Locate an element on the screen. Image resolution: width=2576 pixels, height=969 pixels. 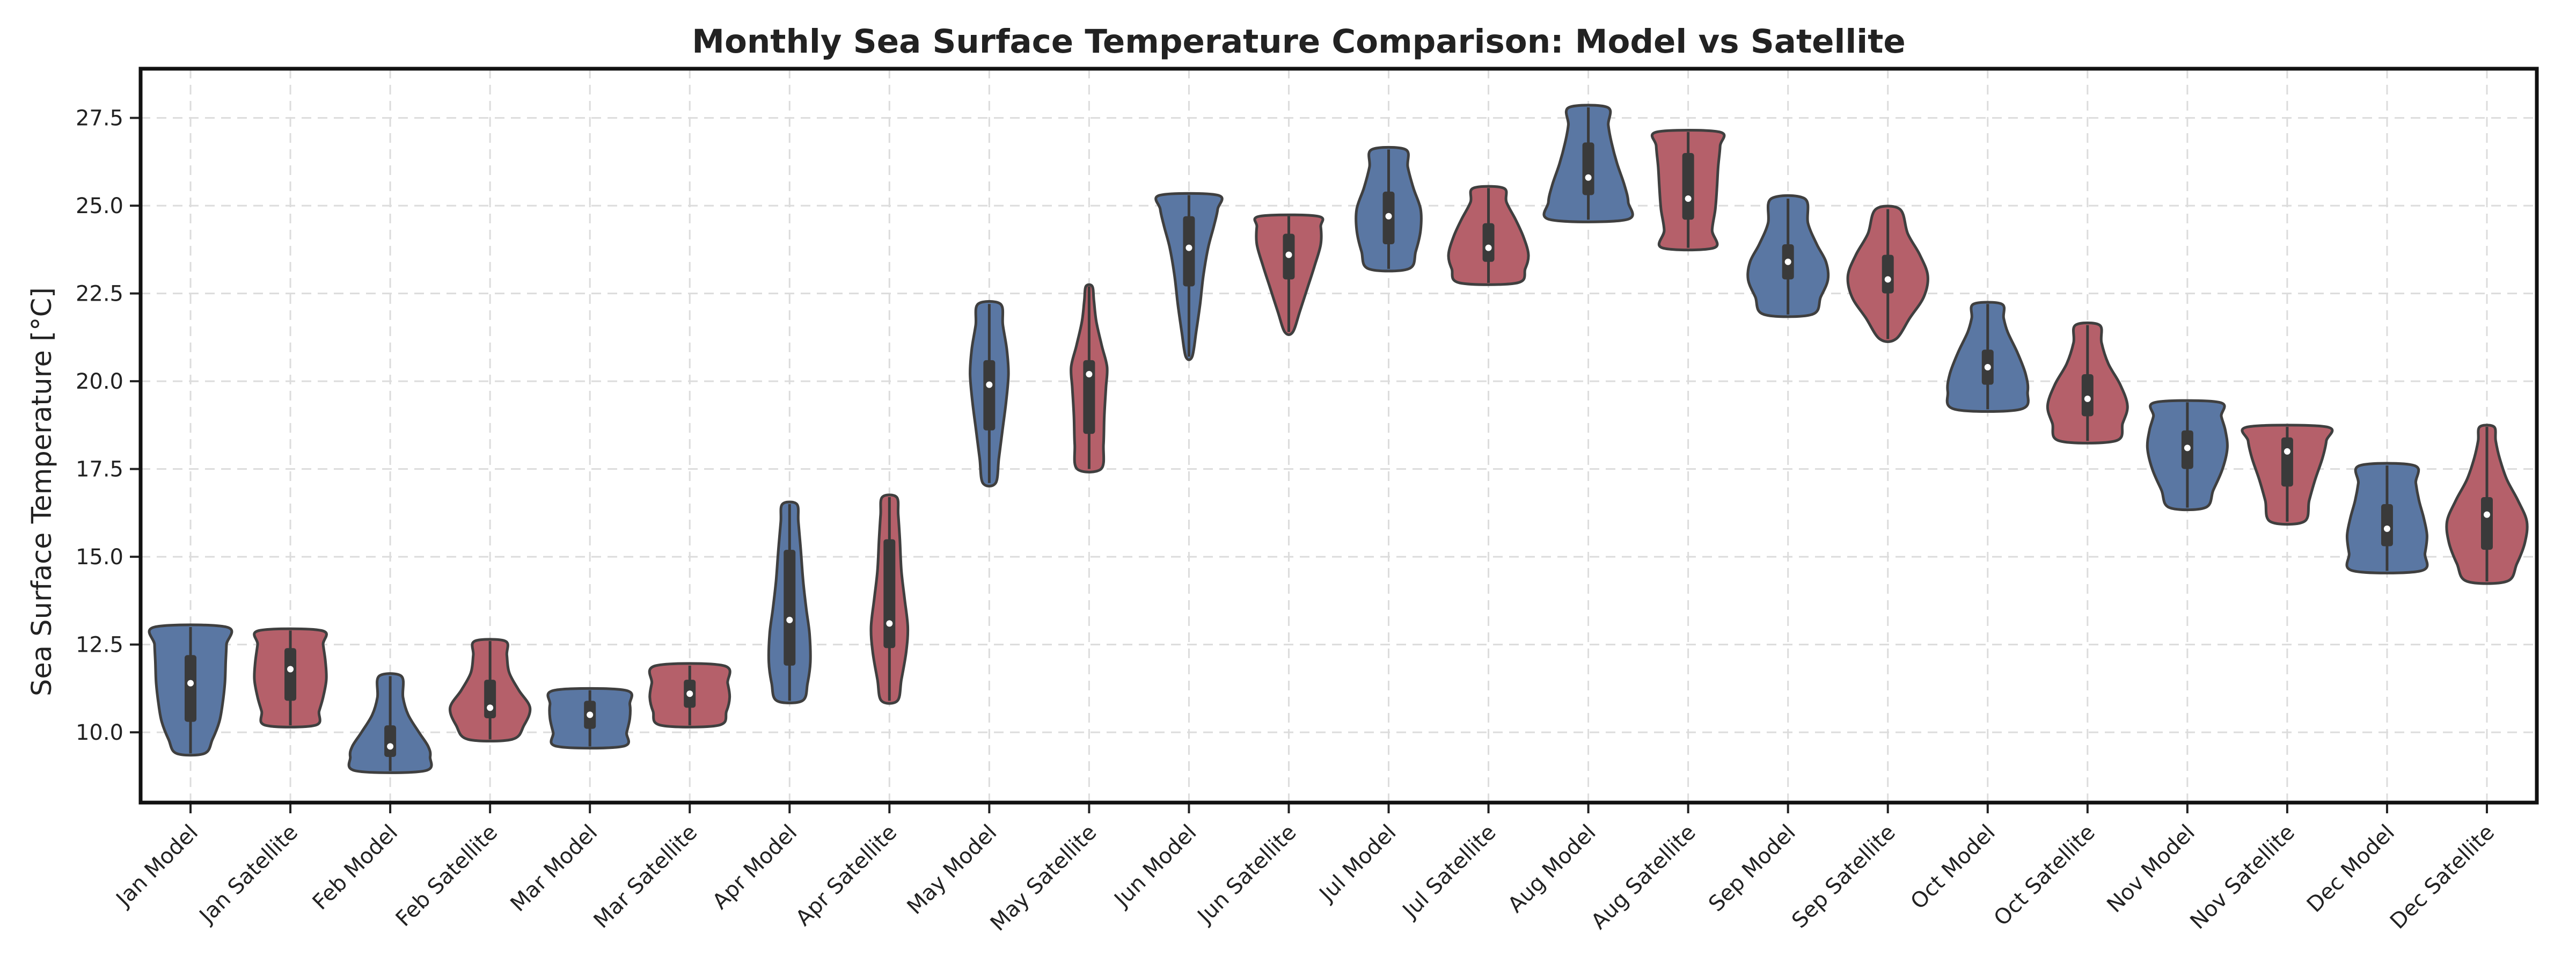
violin-feb-satellite is located at coordinates (490, 690).